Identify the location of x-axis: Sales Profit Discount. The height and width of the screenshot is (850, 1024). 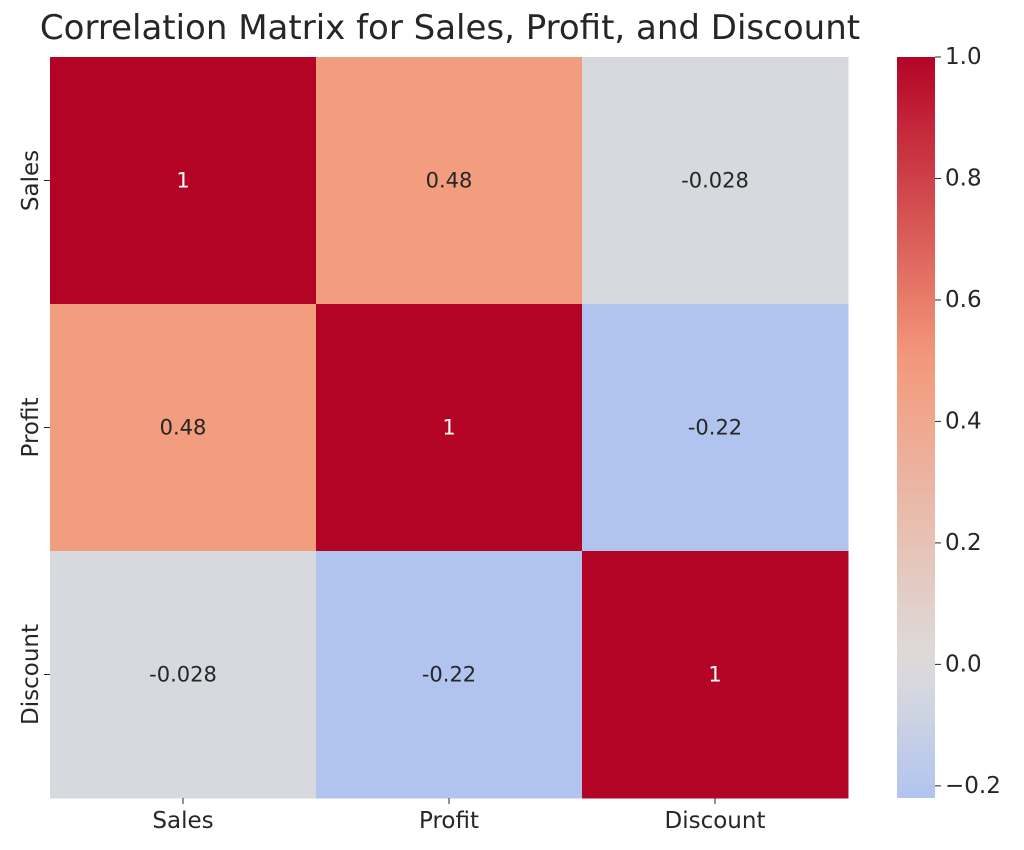
(458, 816).